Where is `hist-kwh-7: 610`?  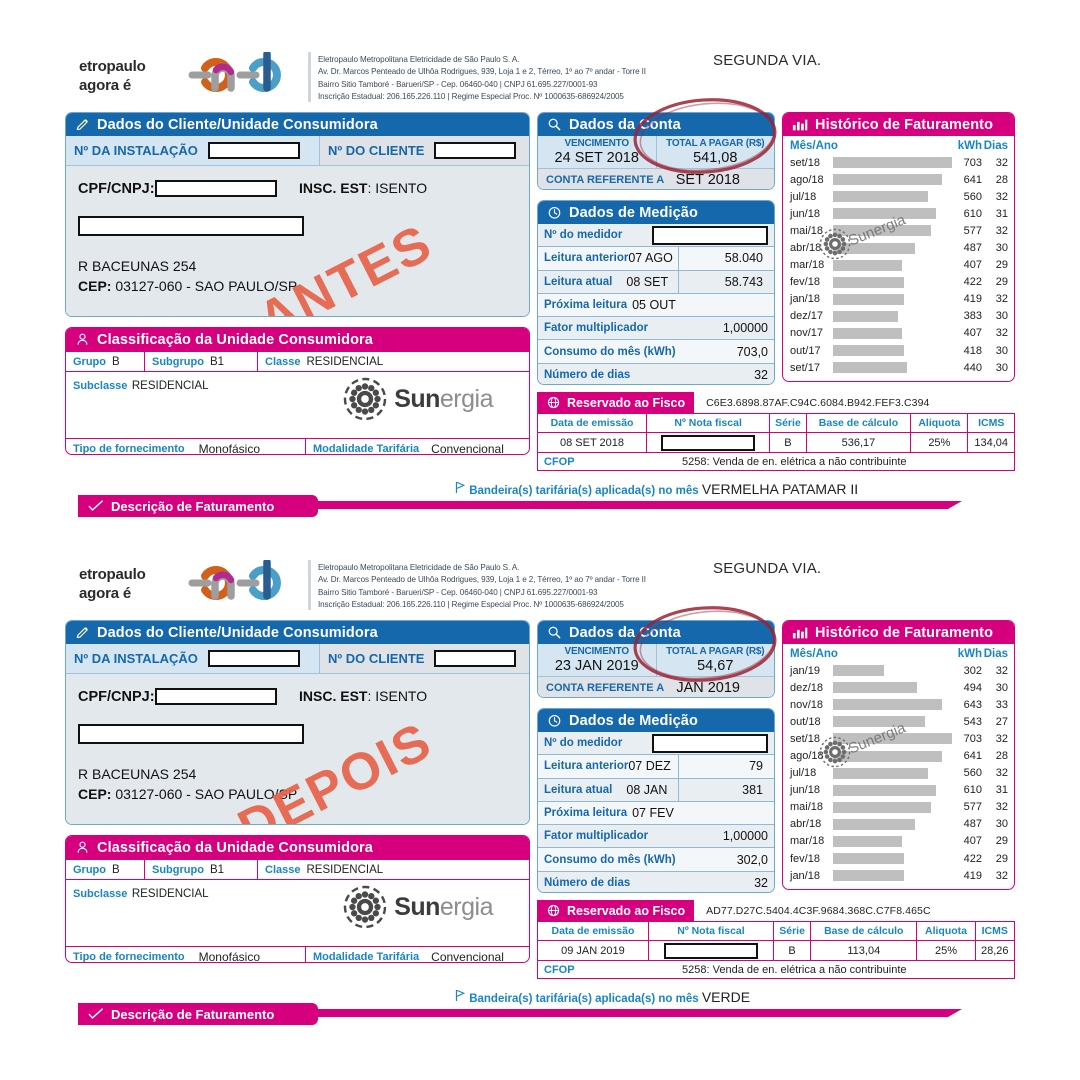 hist-kwh-7: 610 is located at coordinates (972, 790).